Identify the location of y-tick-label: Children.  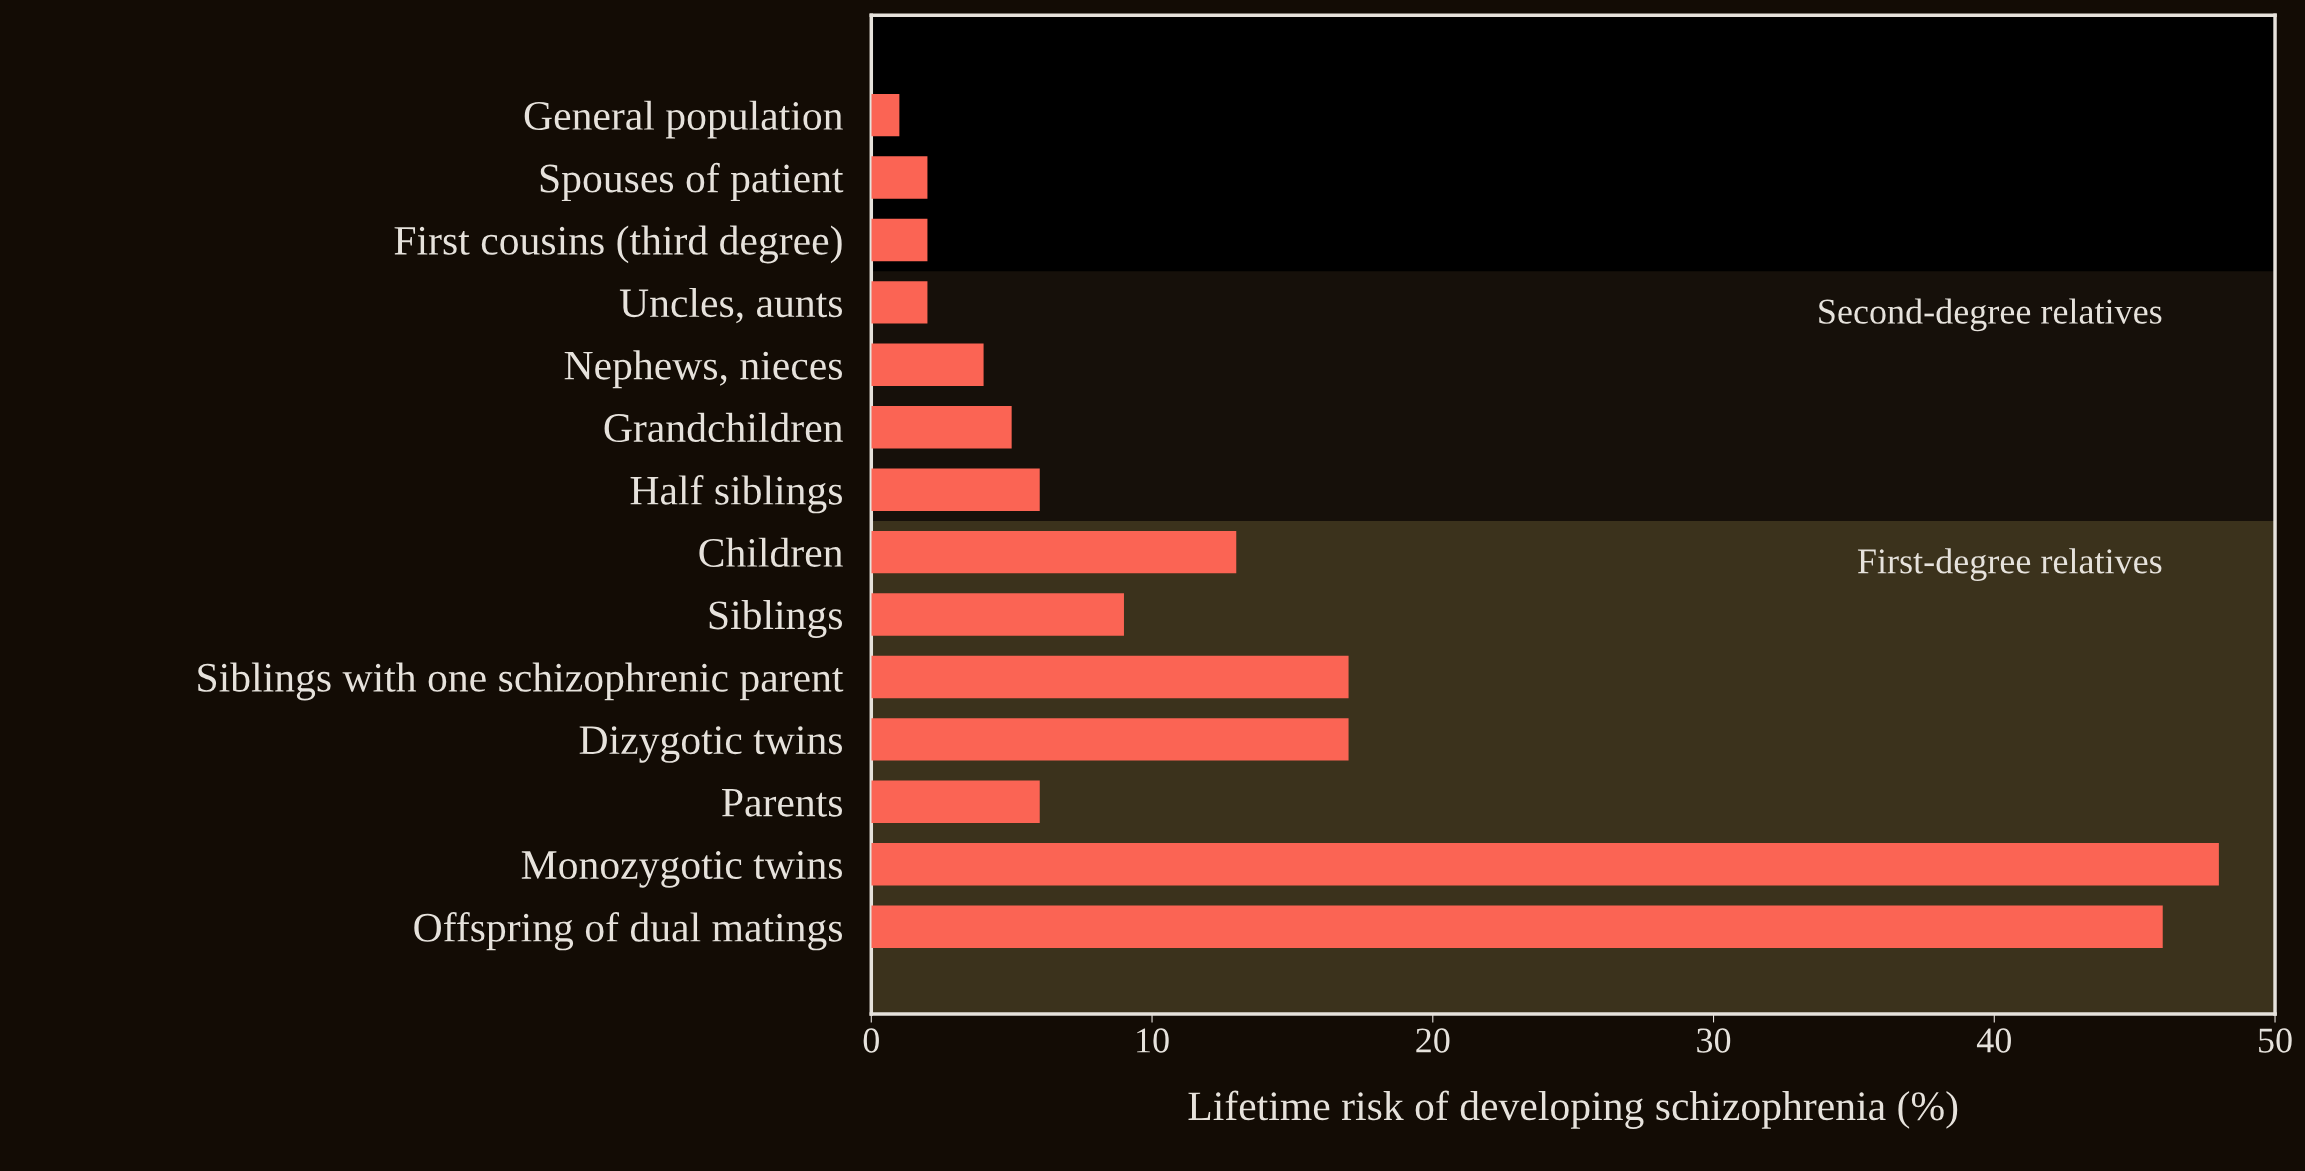
(771, 552).